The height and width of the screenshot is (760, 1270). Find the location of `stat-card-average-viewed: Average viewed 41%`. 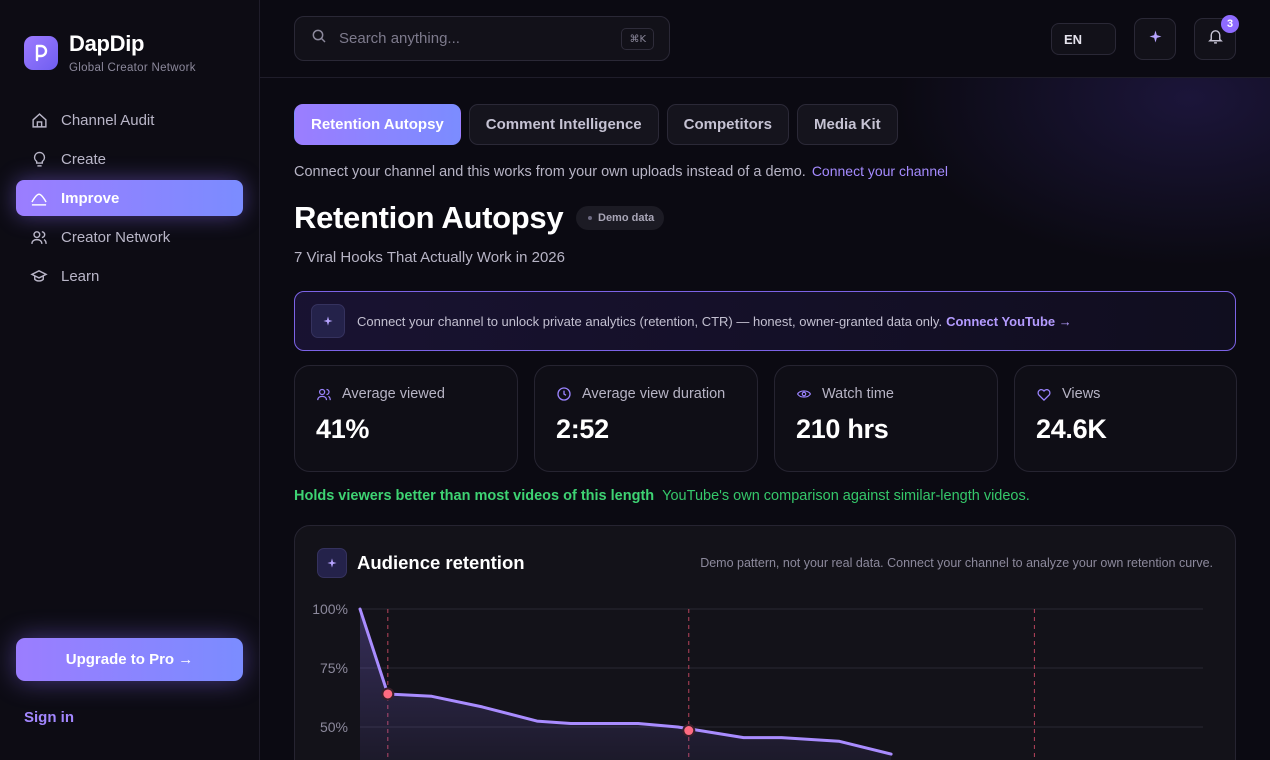

stat-card-average-viewed: Average viewed 41% is located at coordinates (406, 418).